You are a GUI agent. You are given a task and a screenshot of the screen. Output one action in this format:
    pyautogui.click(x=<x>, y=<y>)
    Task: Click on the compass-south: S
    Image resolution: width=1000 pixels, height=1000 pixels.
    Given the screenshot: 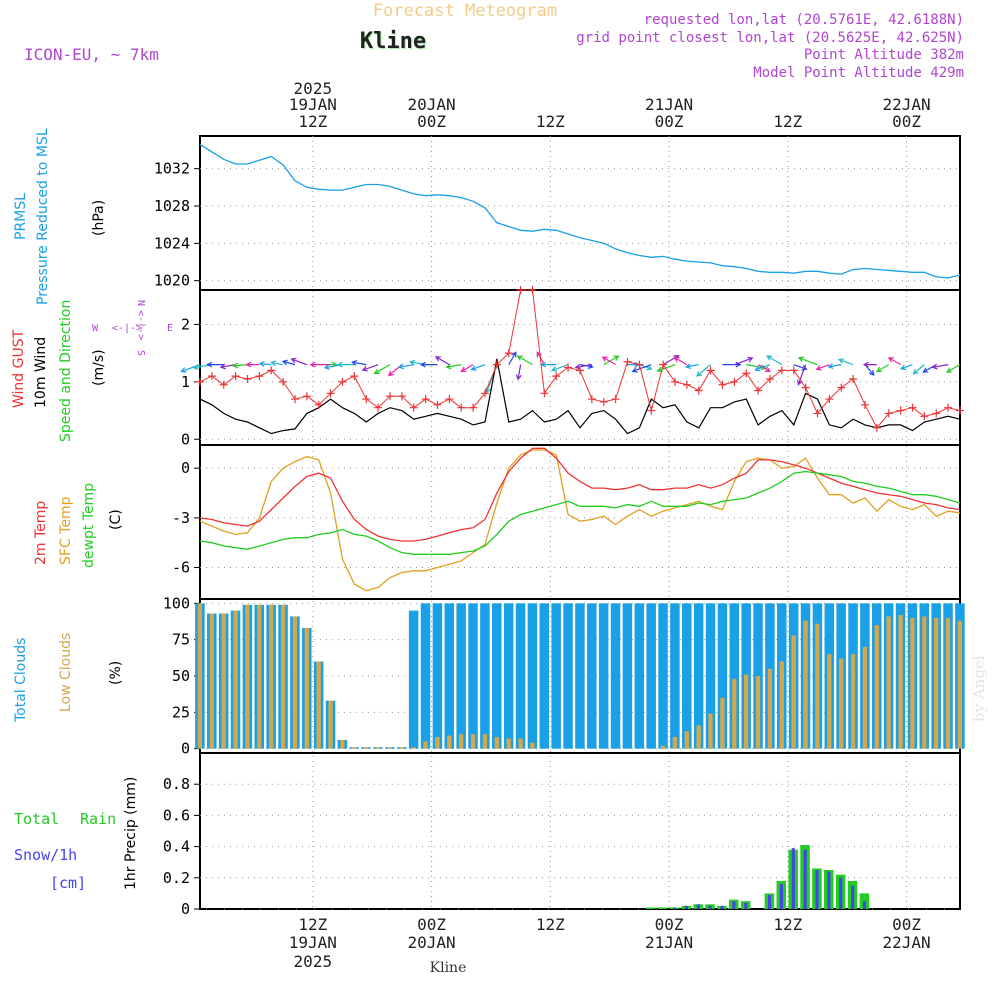 What is the action you would take?
    pyautogui.click(x=140, y=353)
    